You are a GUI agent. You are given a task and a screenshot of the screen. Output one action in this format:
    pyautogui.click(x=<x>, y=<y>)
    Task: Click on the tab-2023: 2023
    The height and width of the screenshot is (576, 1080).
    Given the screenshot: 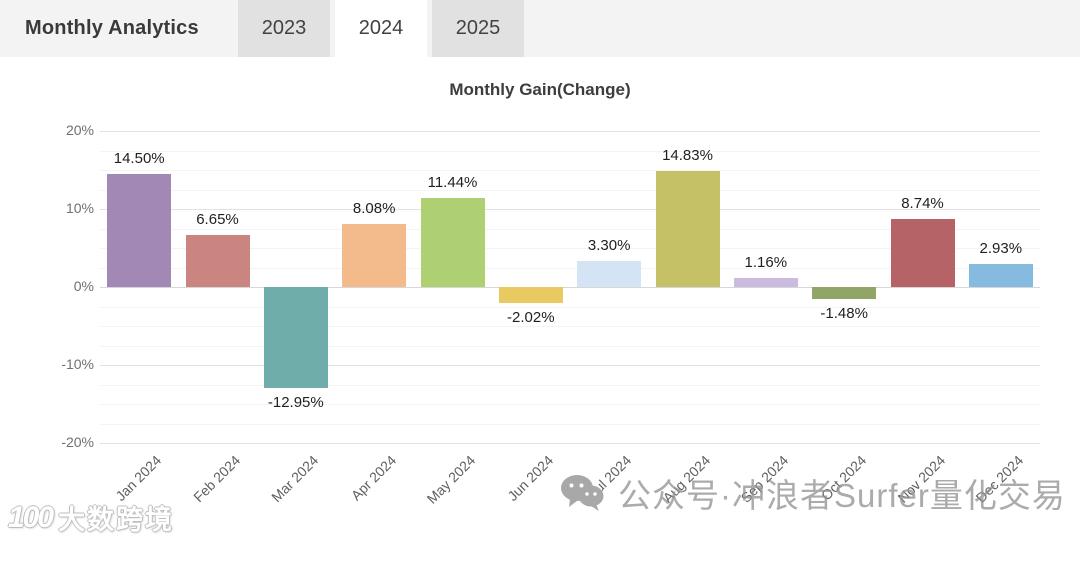 What is the action you would take?
    pyautogui.click(x=284, y=28)
    